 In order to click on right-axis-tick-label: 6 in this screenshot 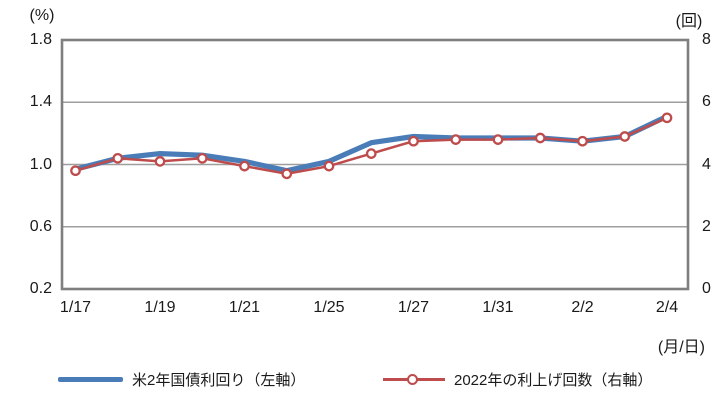, I will do `click(706, 102)`.